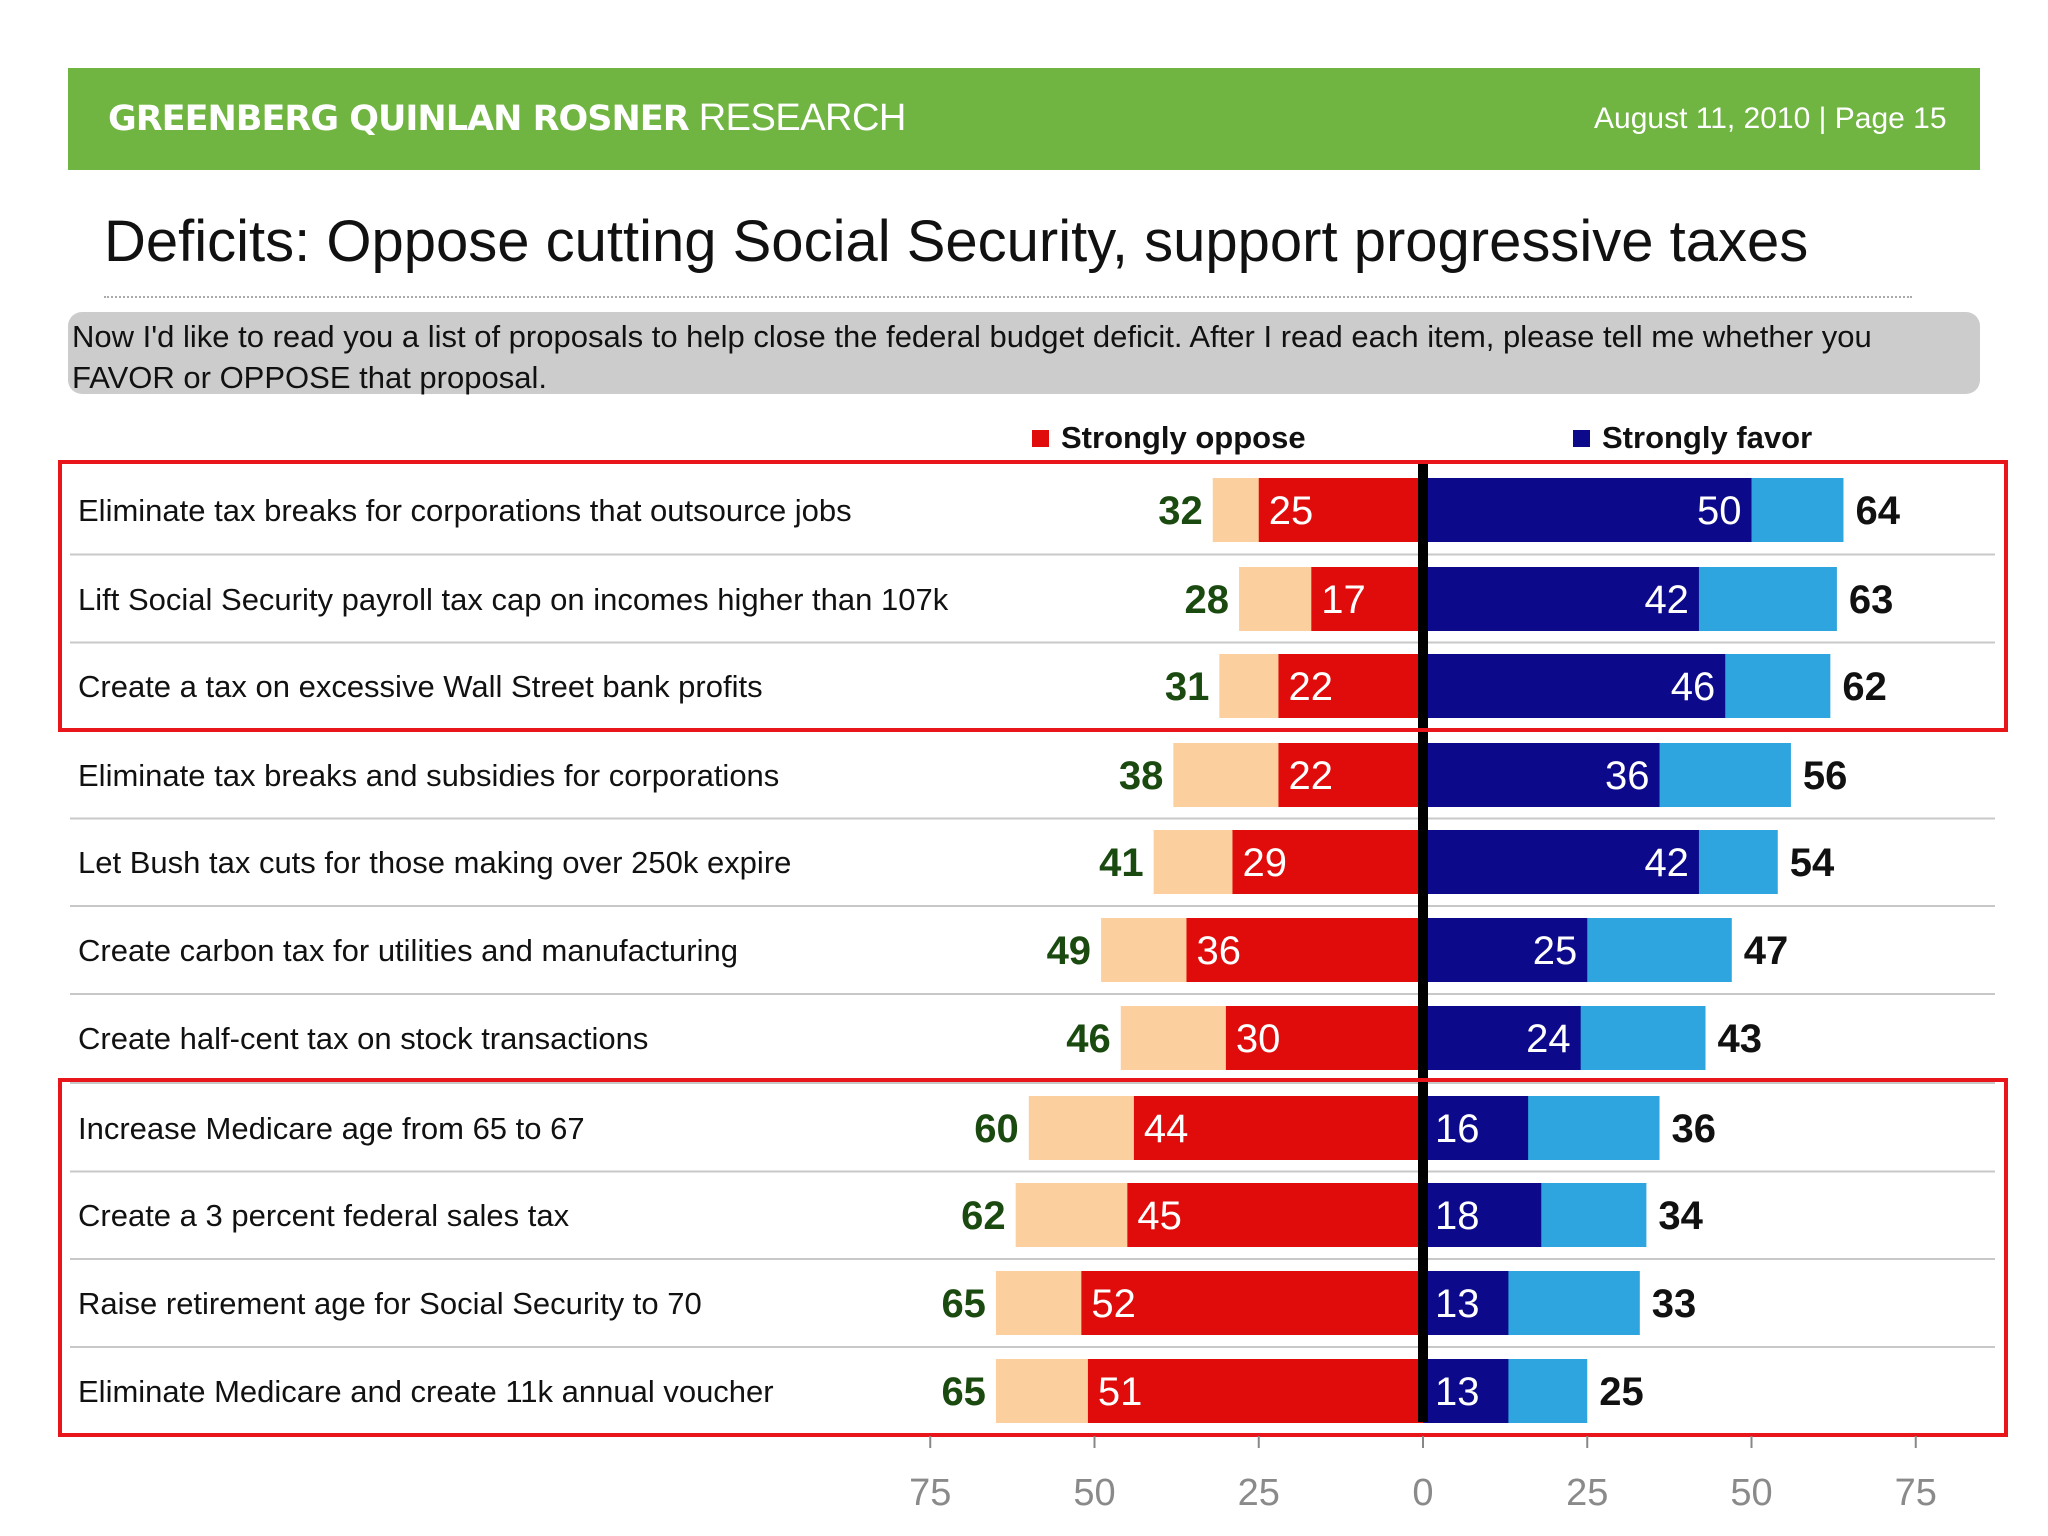  I want to click on strongly-favor-value: 46, so click(1693, 687).